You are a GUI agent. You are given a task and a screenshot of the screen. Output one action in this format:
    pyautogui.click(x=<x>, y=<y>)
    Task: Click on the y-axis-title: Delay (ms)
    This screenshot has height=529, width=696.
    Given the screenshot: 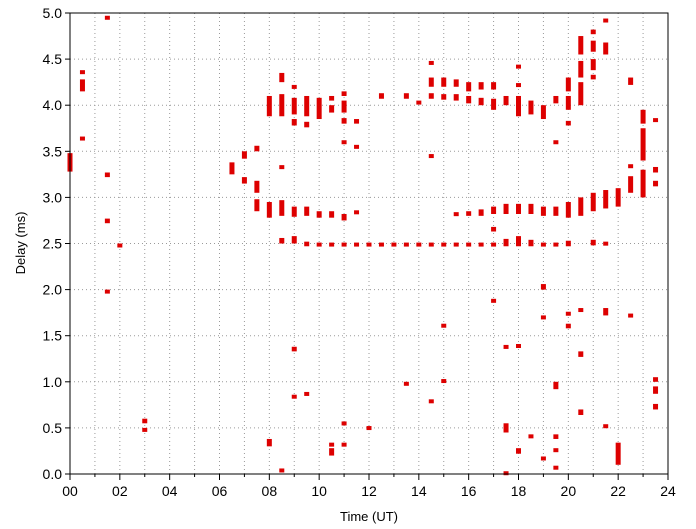 What is the action you would take?
    pyautogui.click(x=20, y=243)
    